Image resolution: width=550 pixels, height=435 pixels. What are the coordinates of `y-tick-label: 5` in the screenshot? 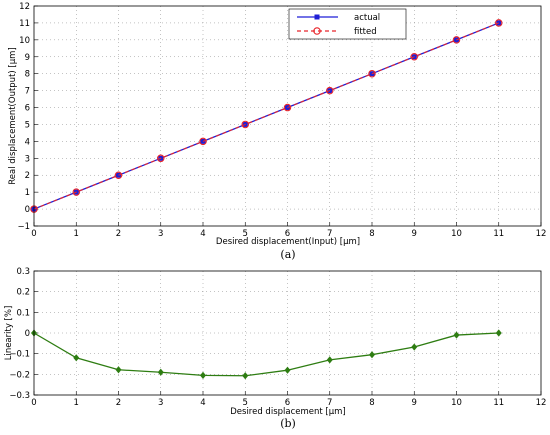 It's located at (27, 125).